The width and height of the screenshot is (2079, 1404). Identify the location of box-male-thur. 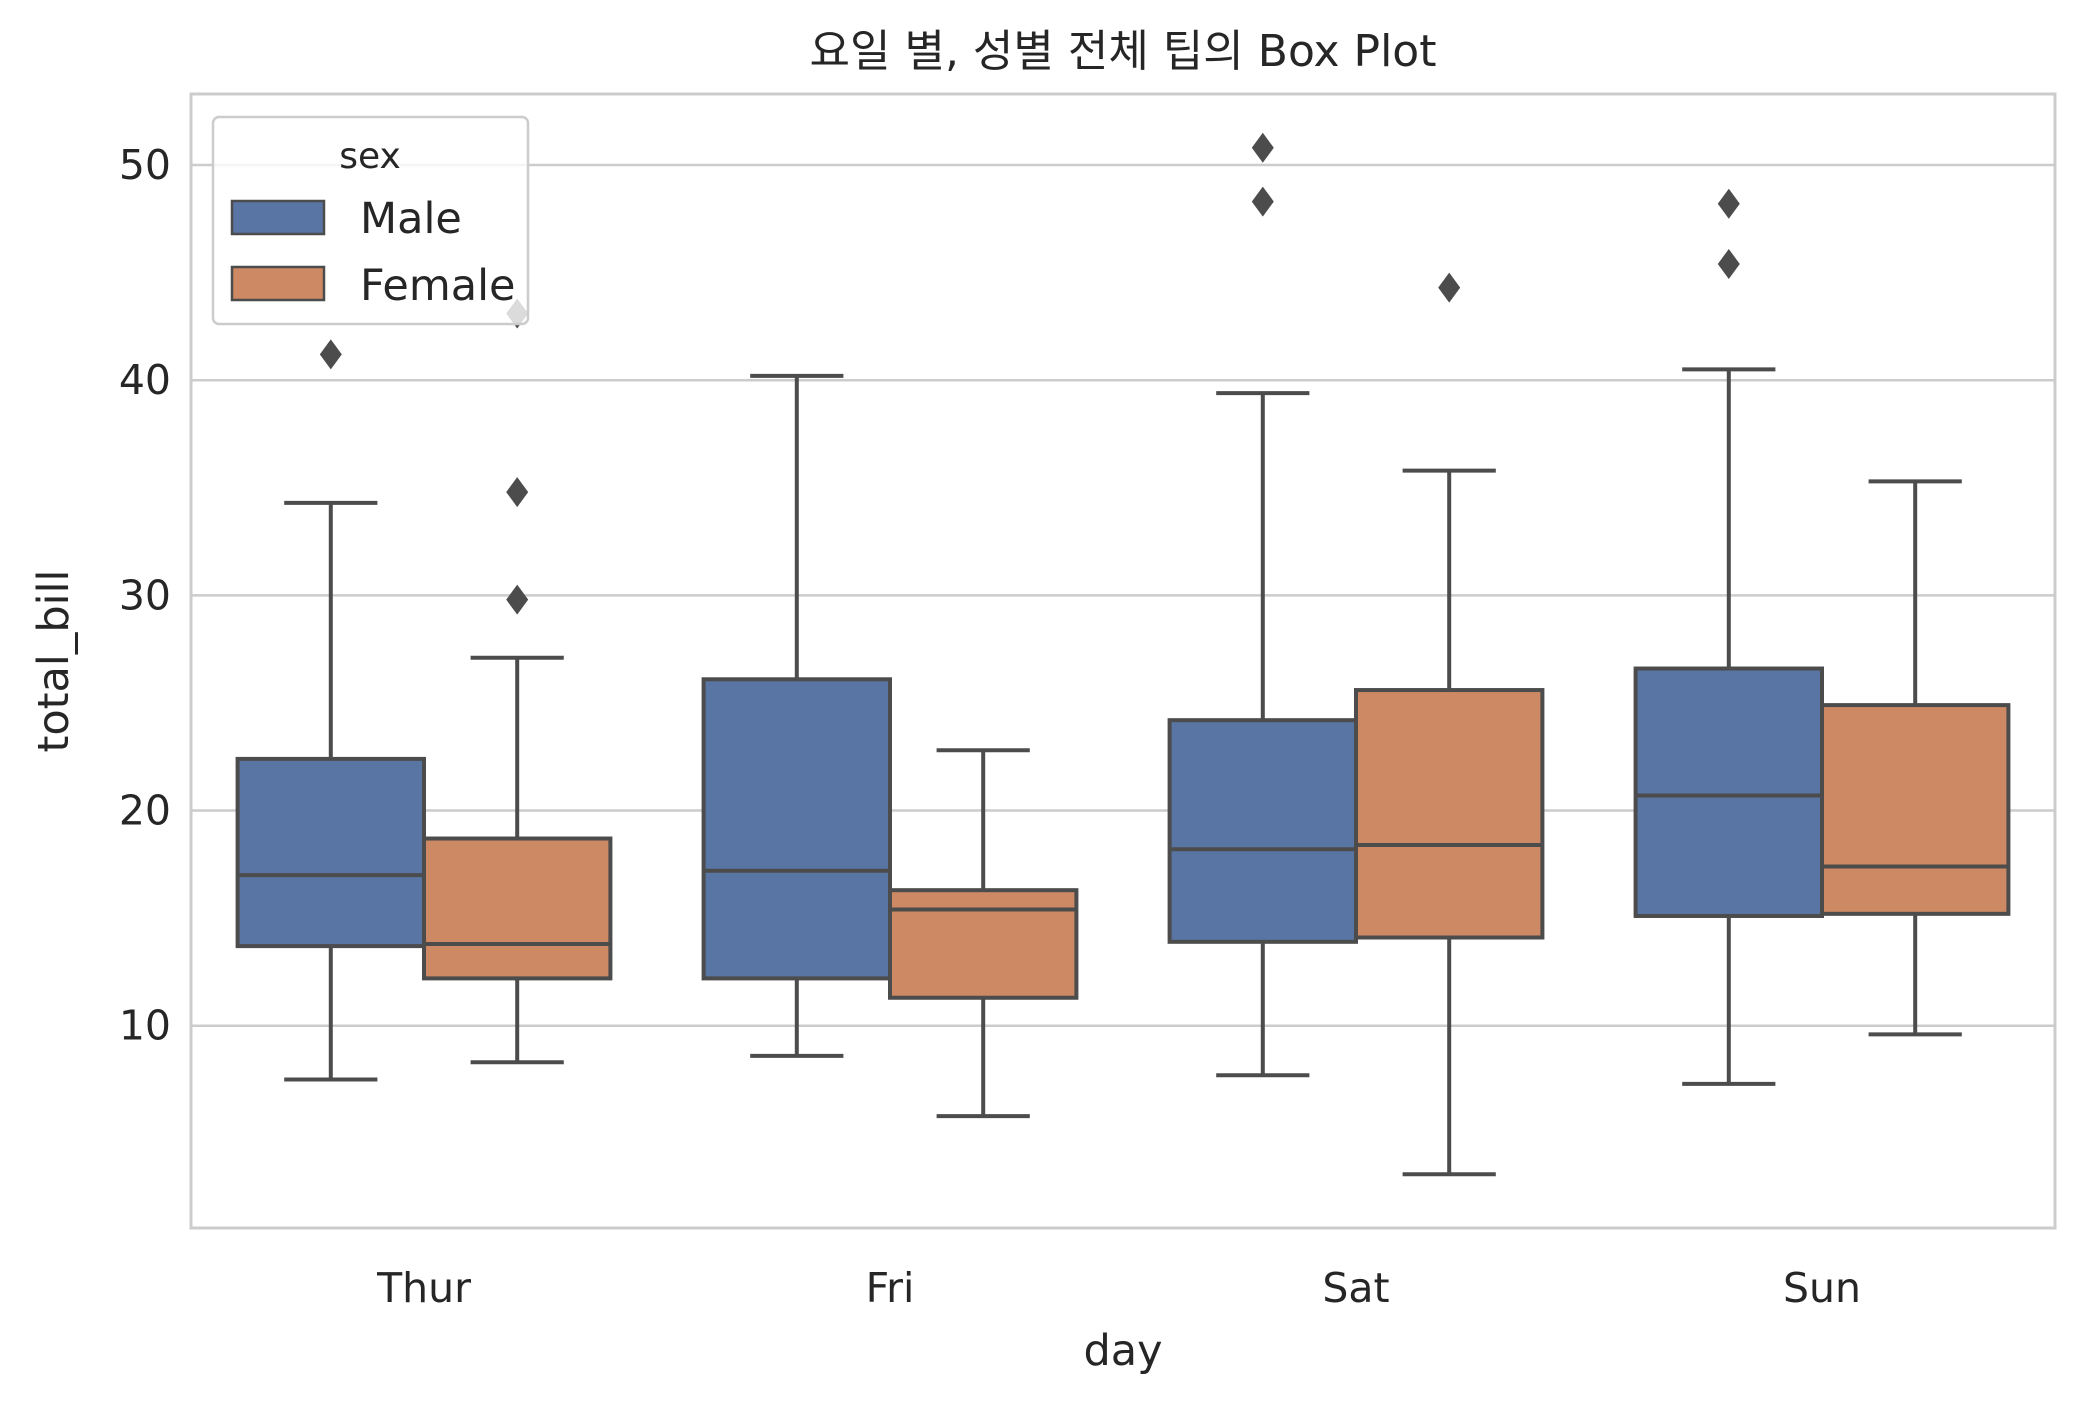
(330, 710).